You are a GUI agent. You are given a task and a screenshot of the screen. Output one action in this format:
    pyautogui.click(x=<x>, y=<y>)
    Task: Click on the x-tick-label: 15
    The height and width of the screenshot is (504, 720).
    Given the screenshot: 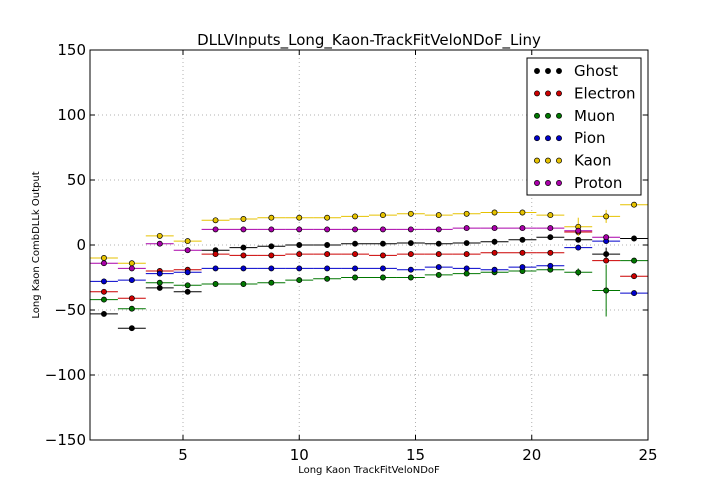 What is the action you would take?
    pyautogui.click(x=415, y=455)
    